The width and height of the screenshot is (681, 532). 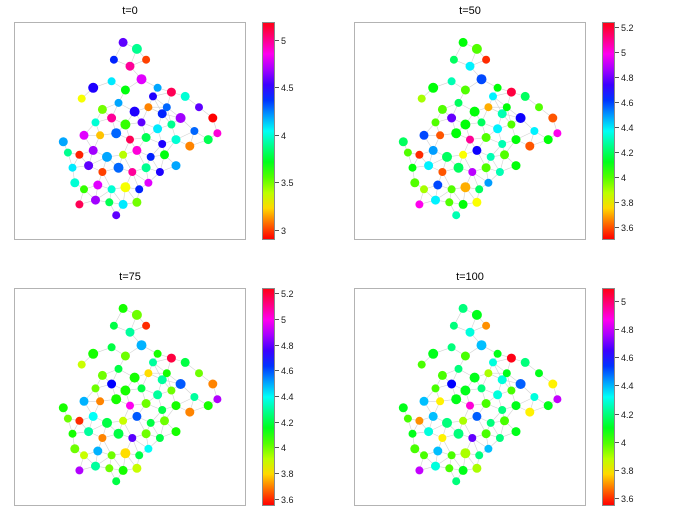 I want to click on plot-area-t0, so click(x=130, y=131).